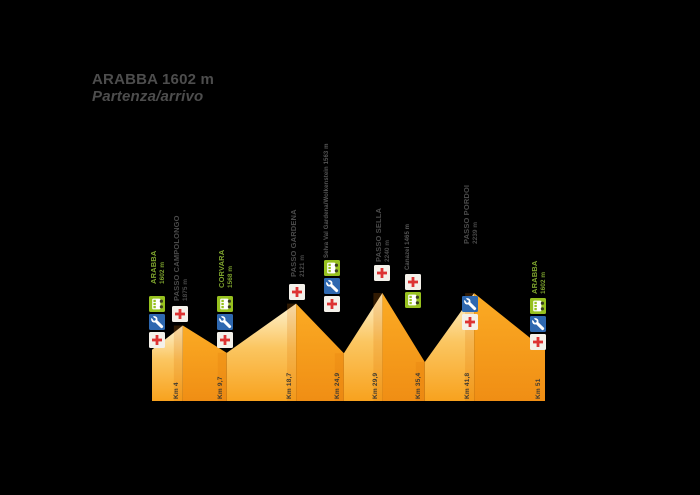 The image size is (700, 495). What do you see at coordinates (376, 385) in the screenshot?
I see `km-marker: Km 29,9` at bounding box center [376, 385].